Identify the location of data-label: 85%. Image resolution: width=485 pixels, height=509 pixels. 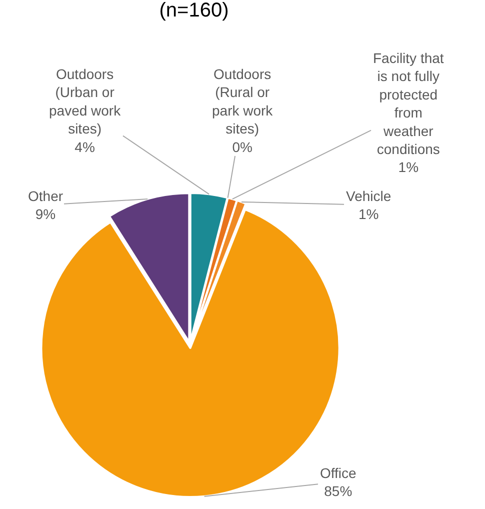
(338, 491).